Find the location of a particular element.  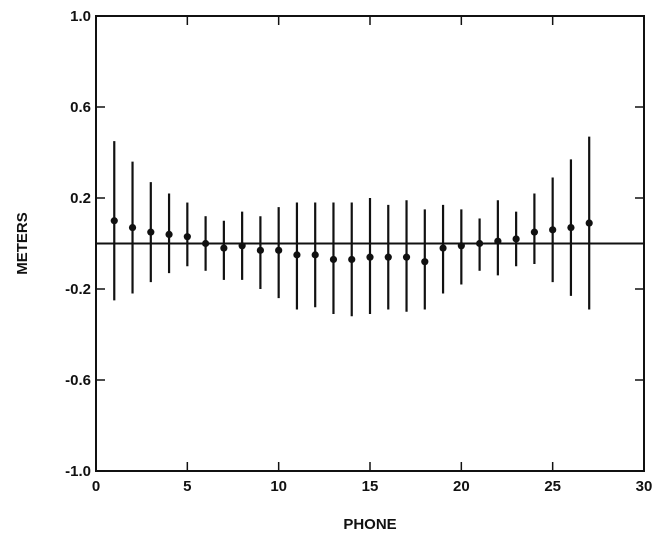

x-tick-label: 30 is located at coordinates (644, 486).